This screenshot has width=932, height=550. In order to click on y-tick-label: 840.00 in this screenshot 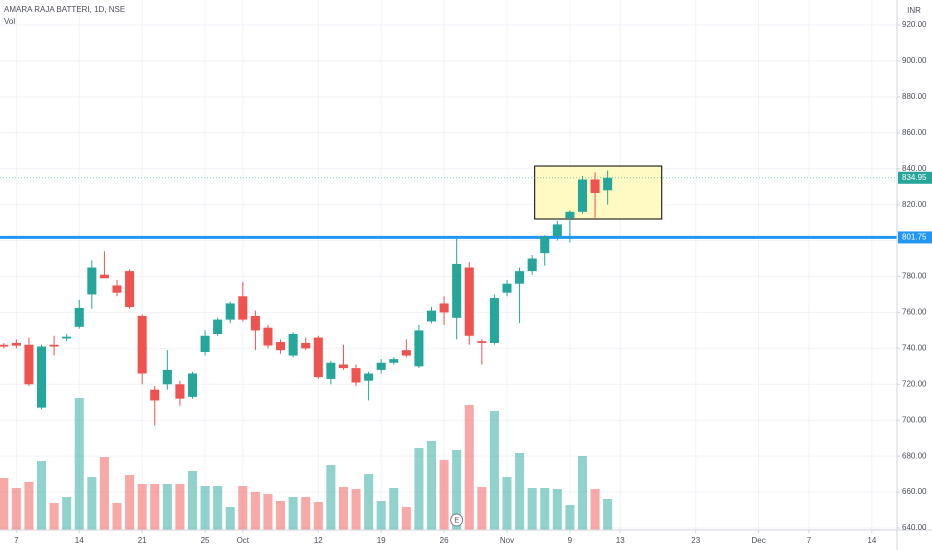, I will do `click(914, 168)`.